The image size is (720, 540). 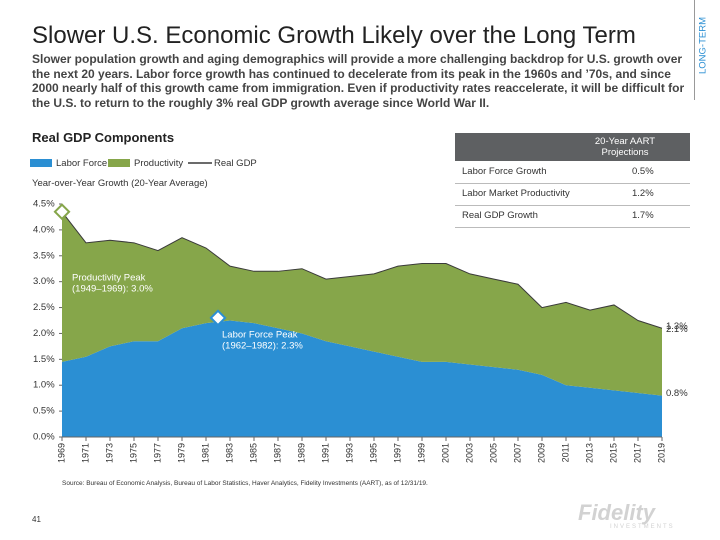 I want to click on x-tick-label: 2015, so click(x=613, y=453).